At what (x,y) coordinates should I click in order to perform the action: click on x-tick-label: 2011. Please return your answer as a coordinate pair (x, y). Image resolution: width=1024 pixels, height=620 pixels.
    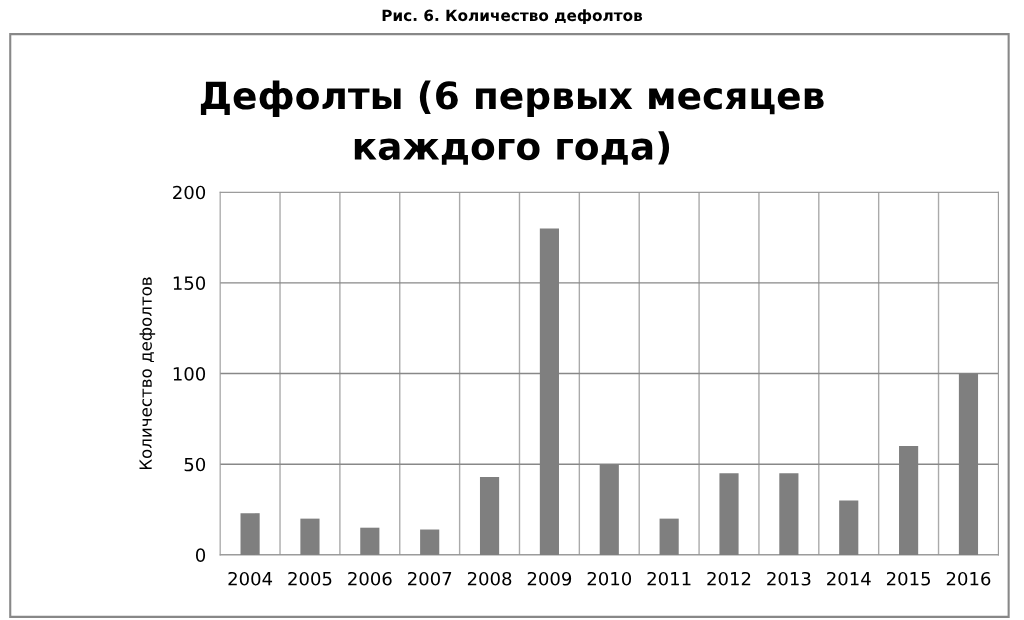
    Looking at the image, I should click on (669, 578).